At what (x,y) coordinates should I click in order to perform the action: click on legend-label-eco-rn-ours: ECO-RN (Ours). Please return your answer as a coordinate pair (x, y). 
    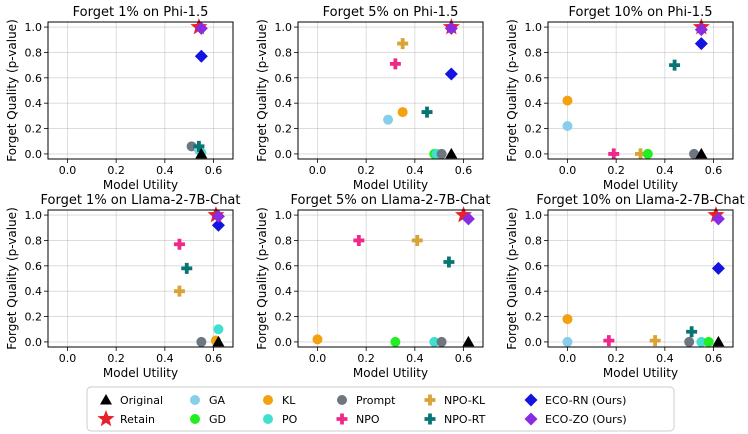
    Looking at the image, I should click on (585, 400).